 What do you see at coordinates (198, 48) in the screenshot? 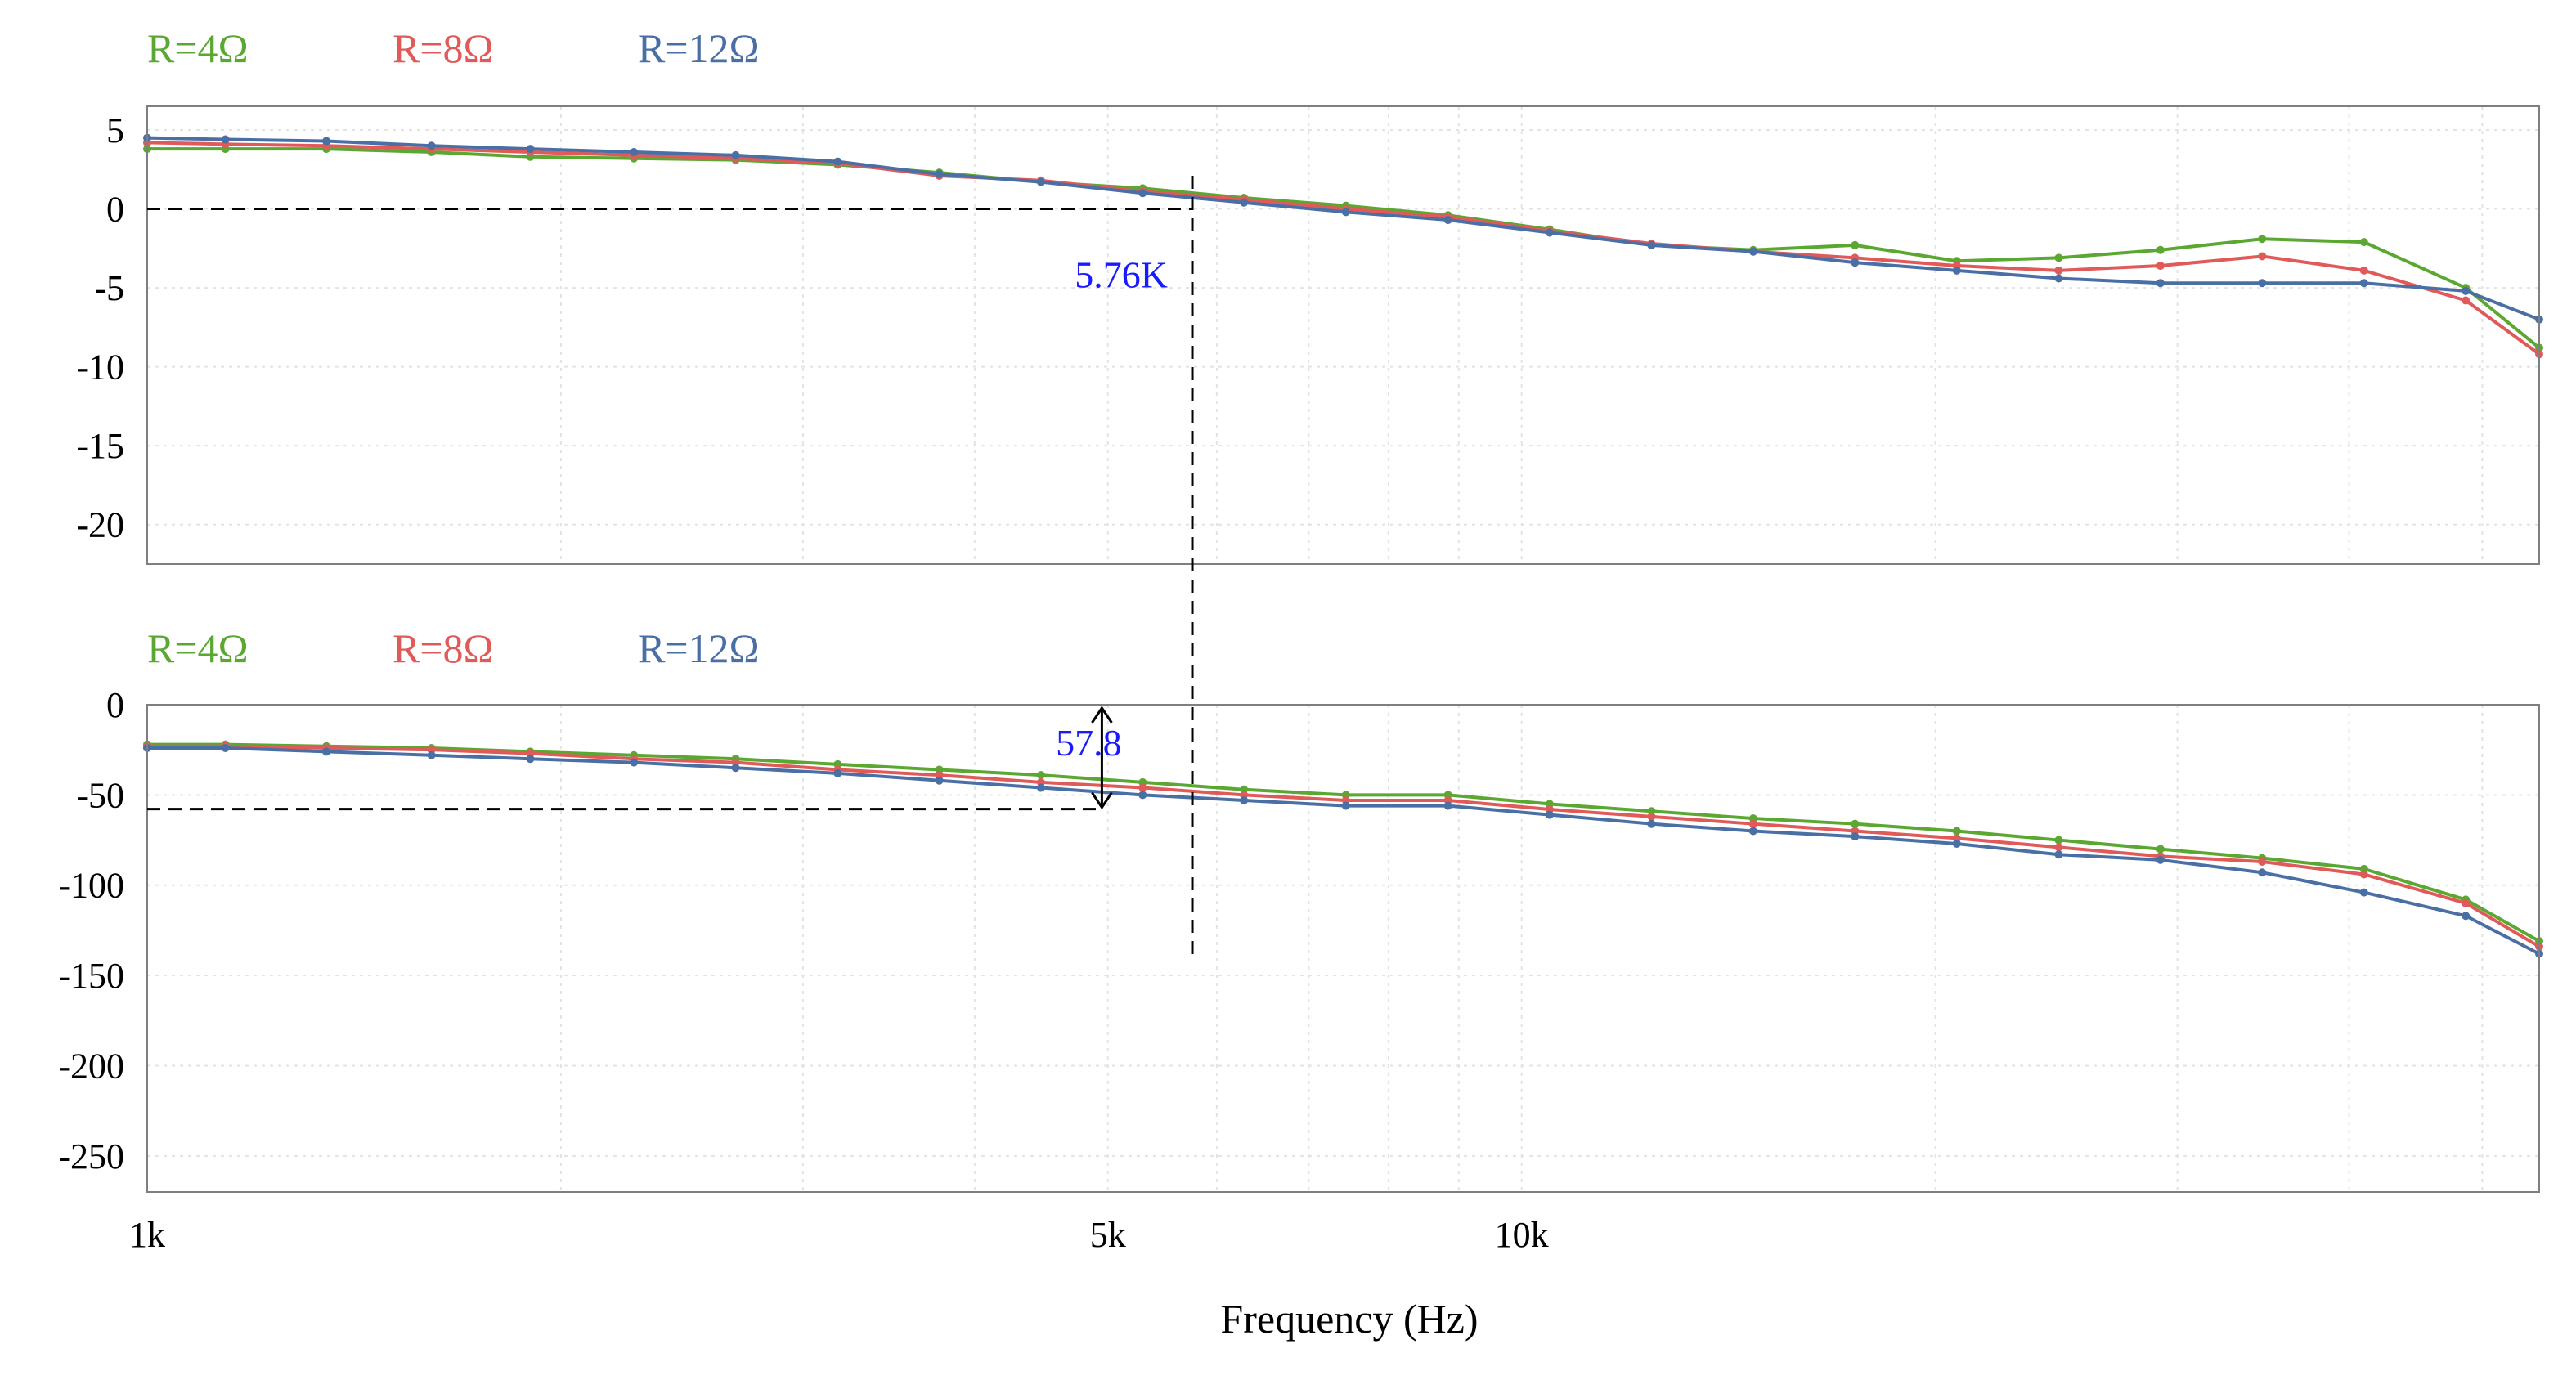
I see `legend-top-r4: R=4Ω` at bounding box center [198, 48].